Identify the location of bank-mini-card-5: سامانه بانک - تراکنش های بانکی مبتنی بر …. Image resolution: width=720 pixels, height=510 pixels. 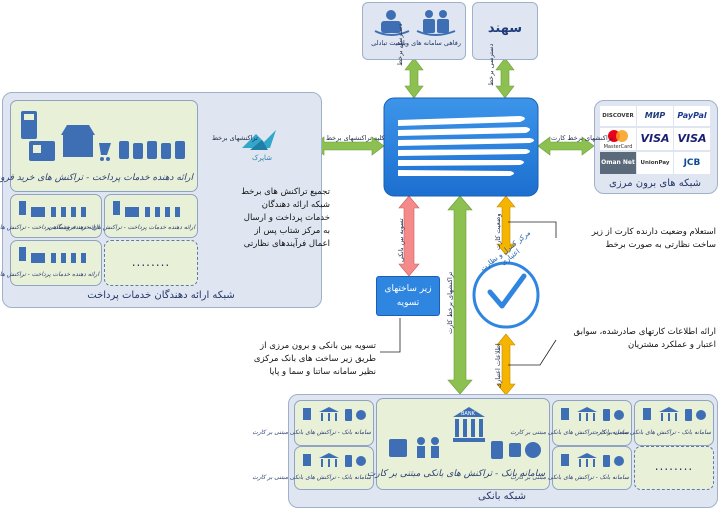
(571, 468).